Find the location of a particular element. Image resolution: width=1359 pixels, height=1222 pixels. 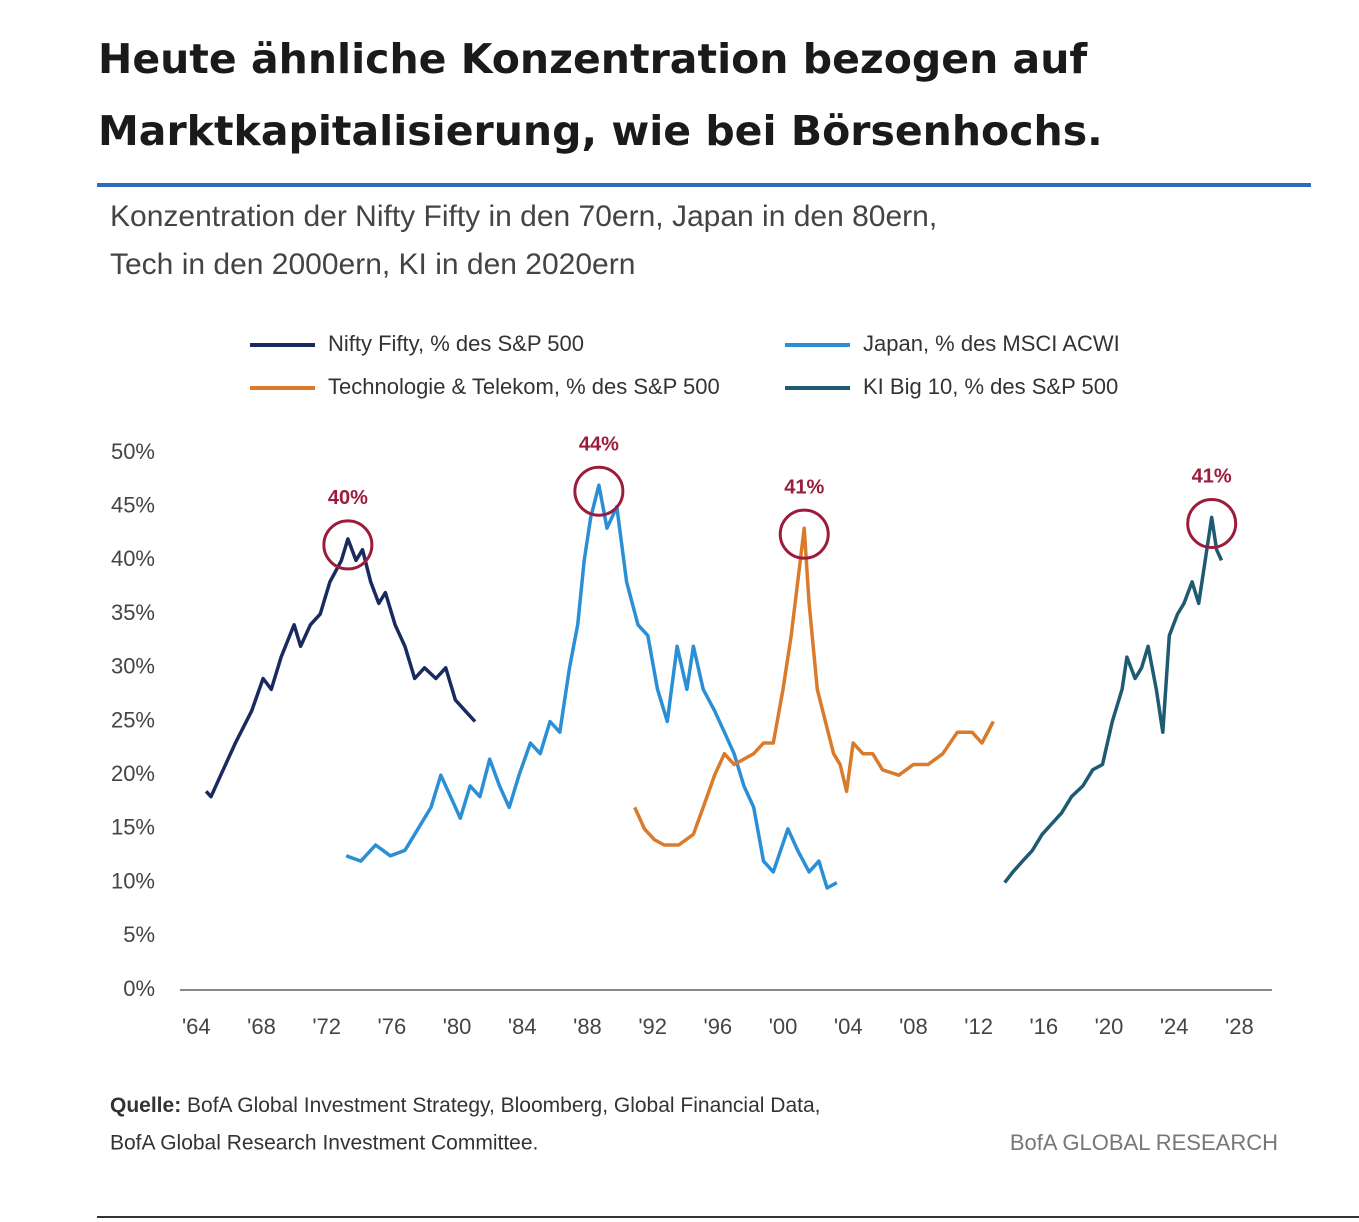

y-tick-label: 45% is located at coordinates (133, 505).